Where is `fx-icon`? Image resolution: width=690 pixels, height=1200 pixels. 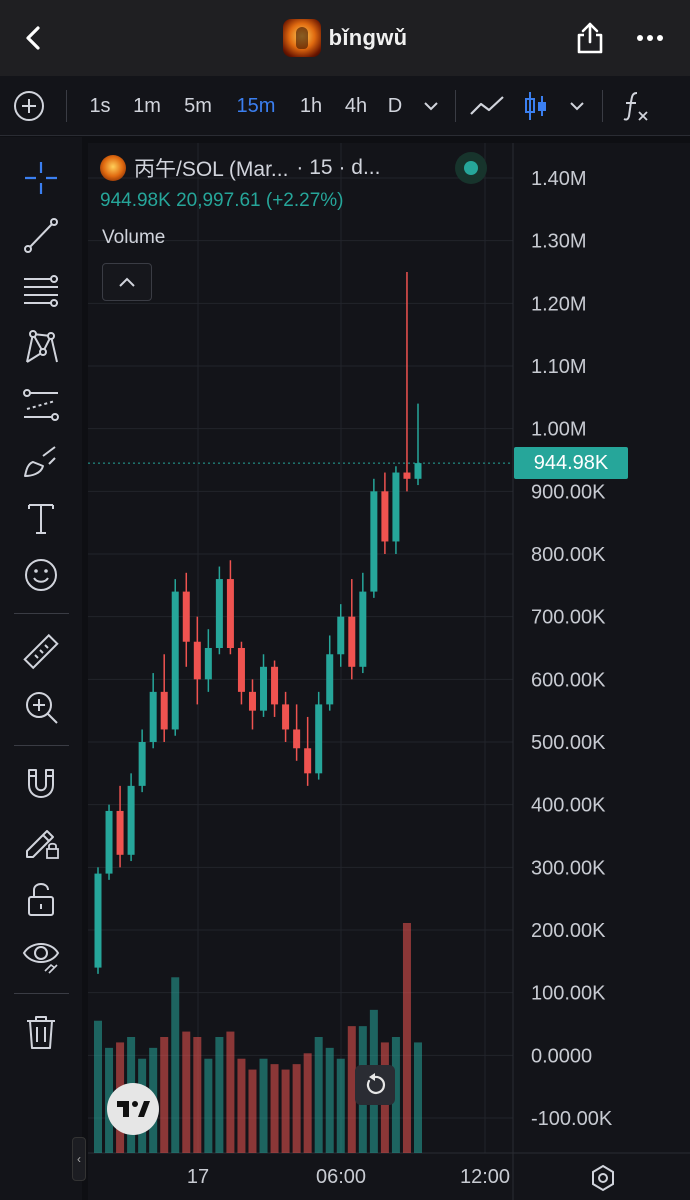
fx-icon is located at coordinates (635, 106).